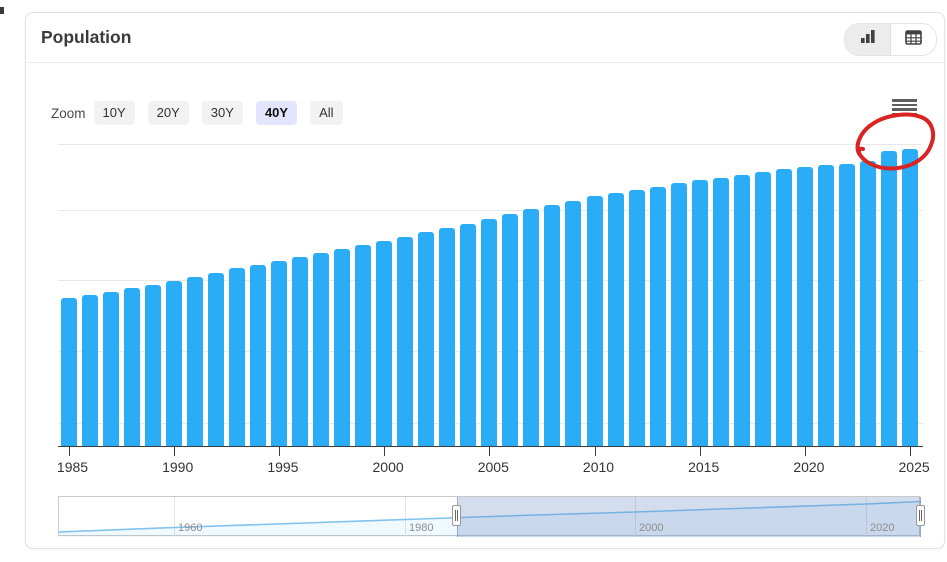 The width and height of the screenshot is (947, 562). What do you see at coordinates (257, 355) in the screenshot?
I see `bar-1994` at bounding box center [257, 355].